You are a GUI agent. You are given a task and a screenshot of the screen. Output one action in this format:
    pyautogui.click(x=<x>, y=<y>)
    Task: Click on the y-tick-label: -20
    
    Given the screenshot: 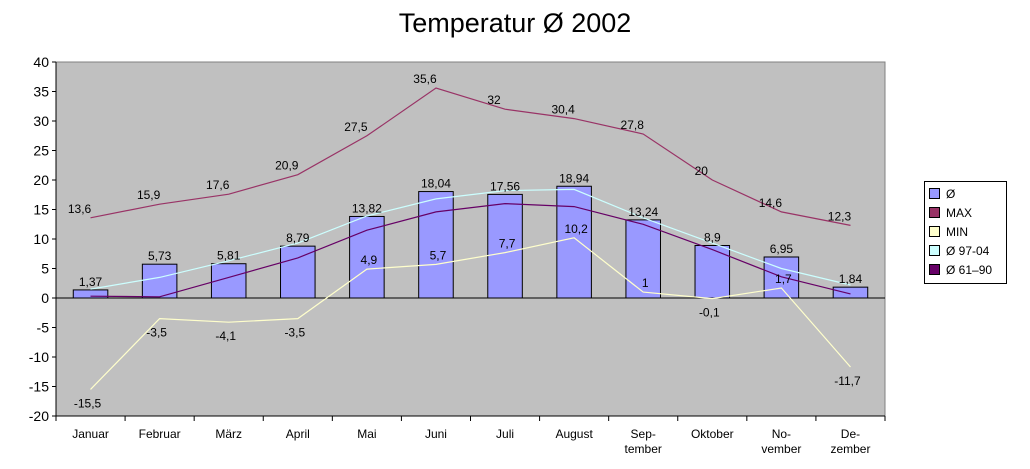 What is the action you would take?
    pyautogui.click(x=39, y=416)
    